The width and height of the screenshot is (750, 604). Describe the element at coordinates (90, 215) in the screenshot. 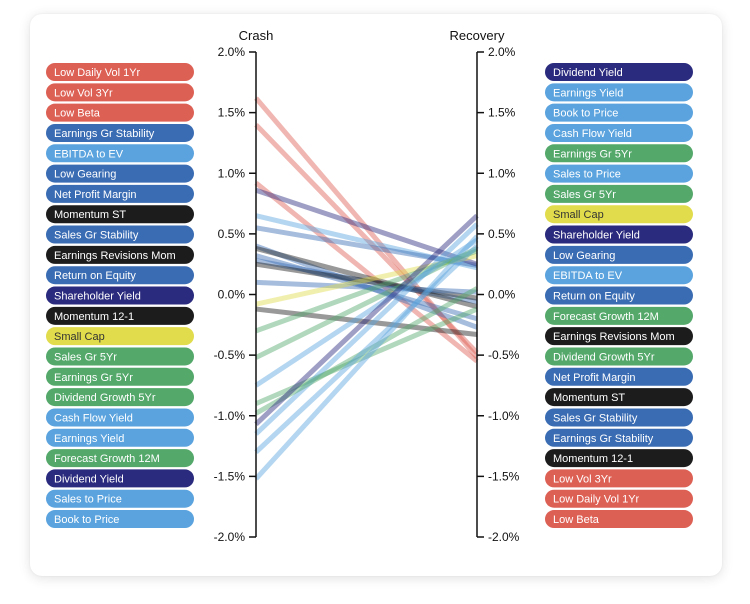

I see `legend-label: Momentum ST` at that location.